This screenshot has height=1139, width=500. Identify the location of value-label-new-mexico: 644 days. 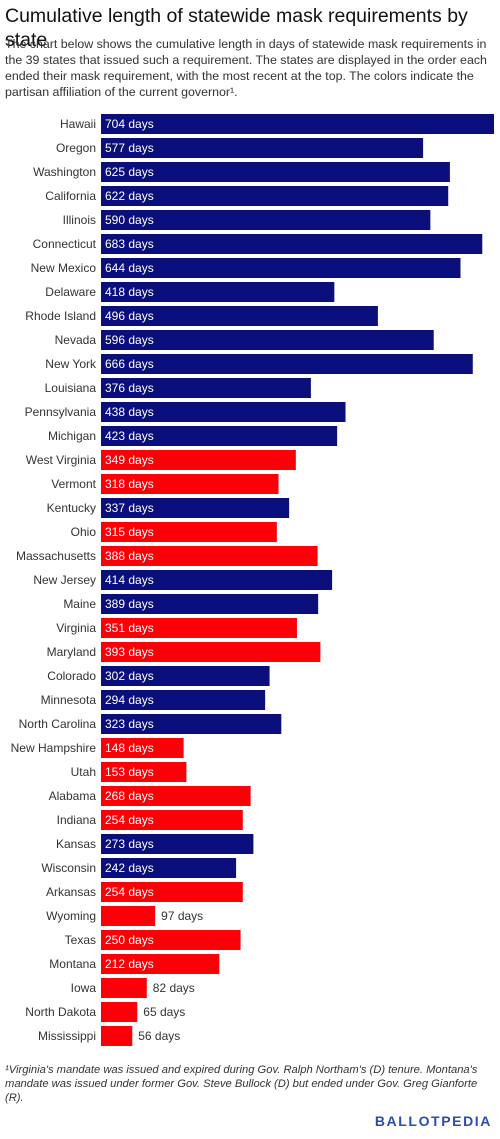
(129, 268).